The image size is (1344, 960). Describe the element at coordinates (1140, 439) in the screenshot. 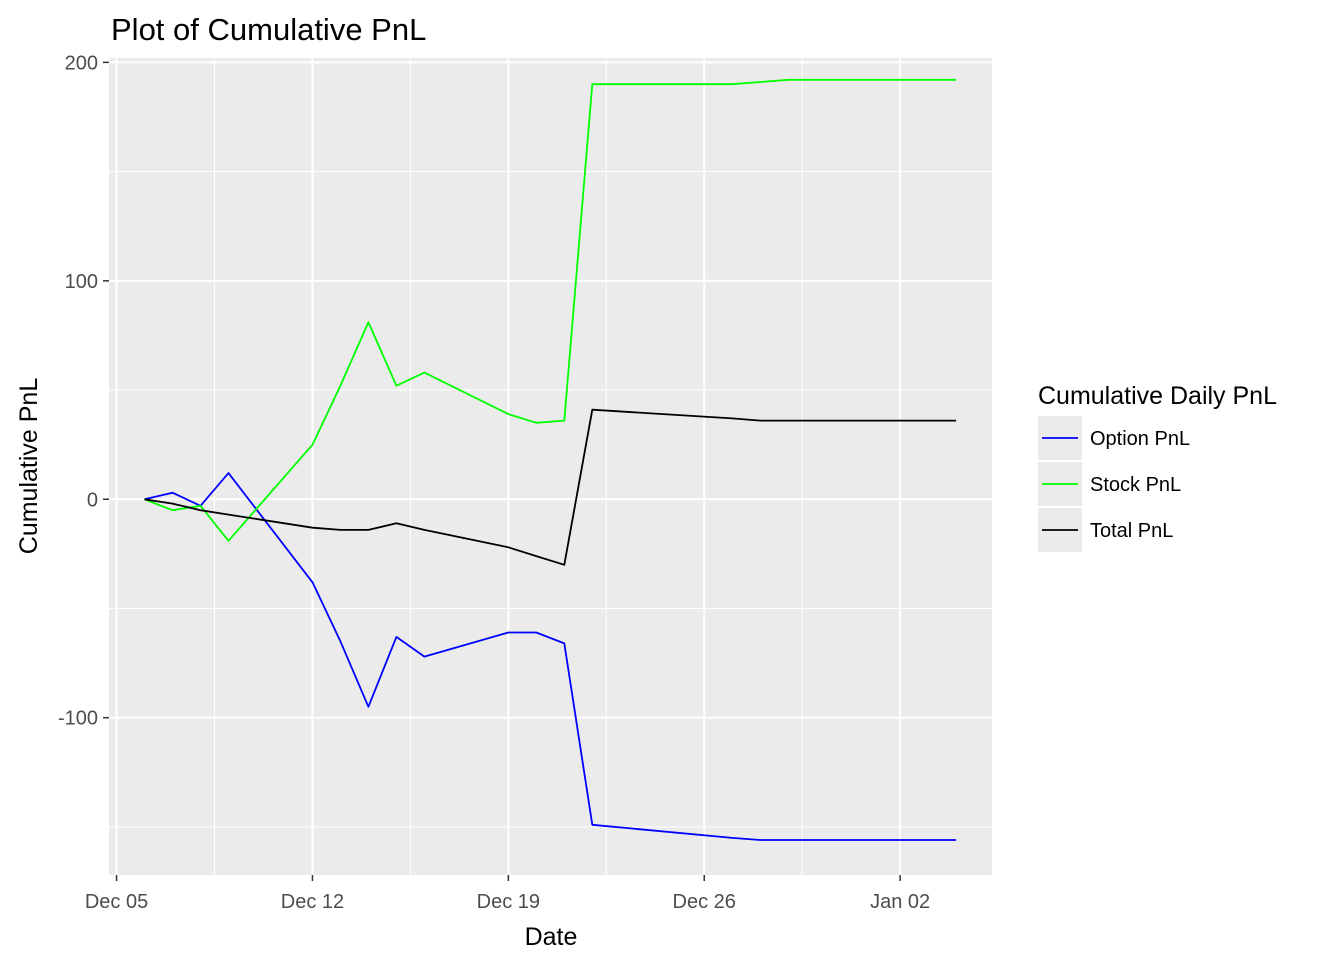

I see `legend-label: Option PnL` at that location.